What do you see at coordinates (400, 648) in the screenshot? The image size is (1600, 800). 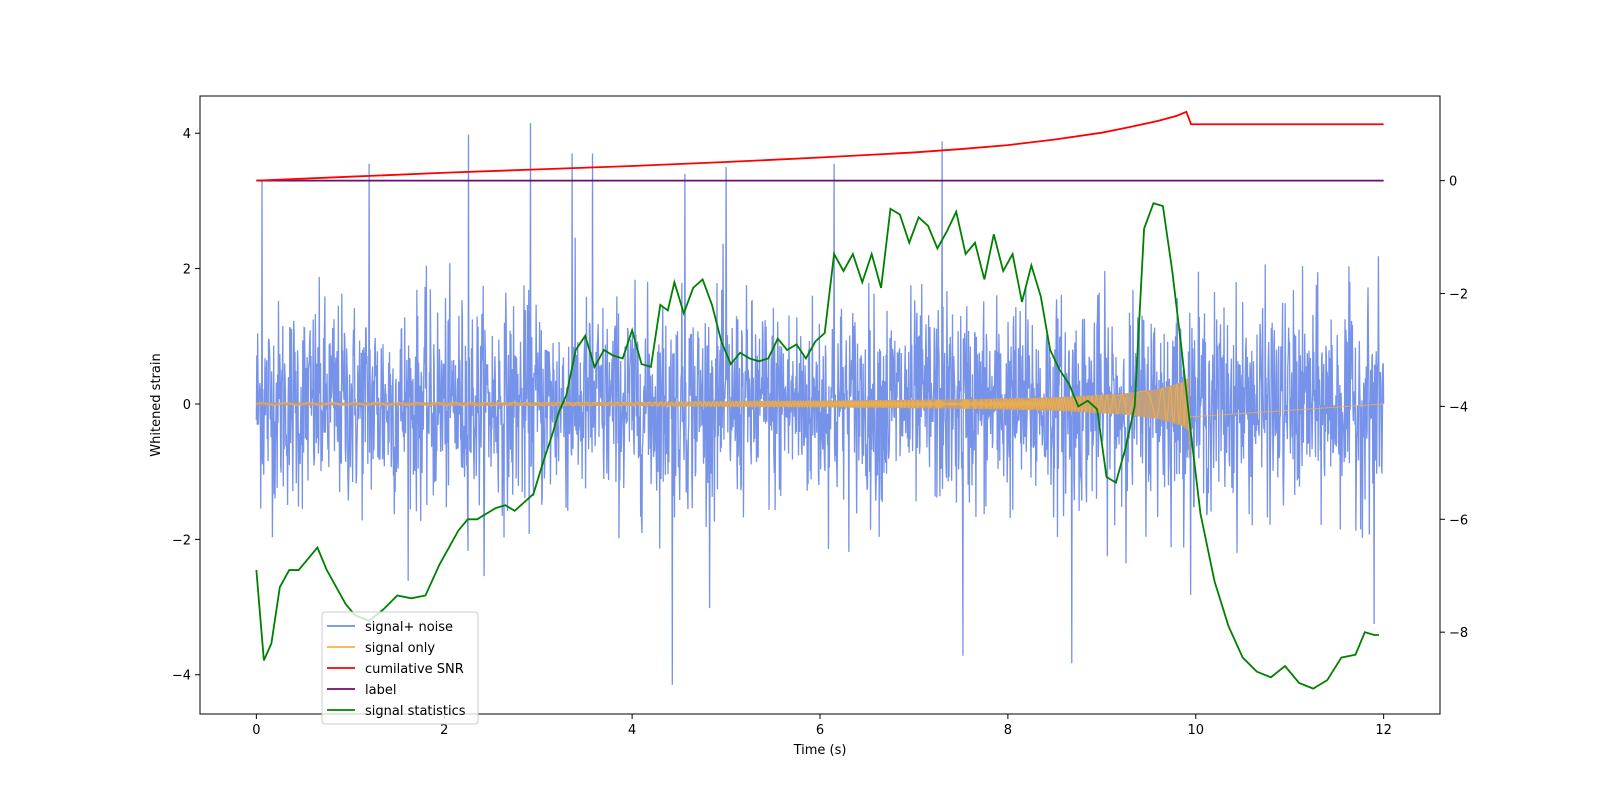 I see `legend-entry: signal only` at bounding box center [400, 648].